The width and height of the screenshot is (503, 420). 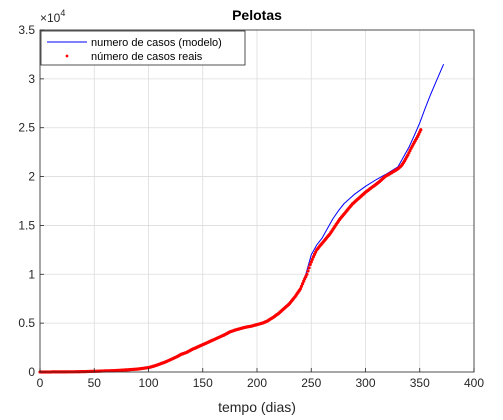 What do you see at coordinates (257, 407) in the screenshot?
I see `x-axis-label: tempo (dias)` at bounding box center [257, 407].